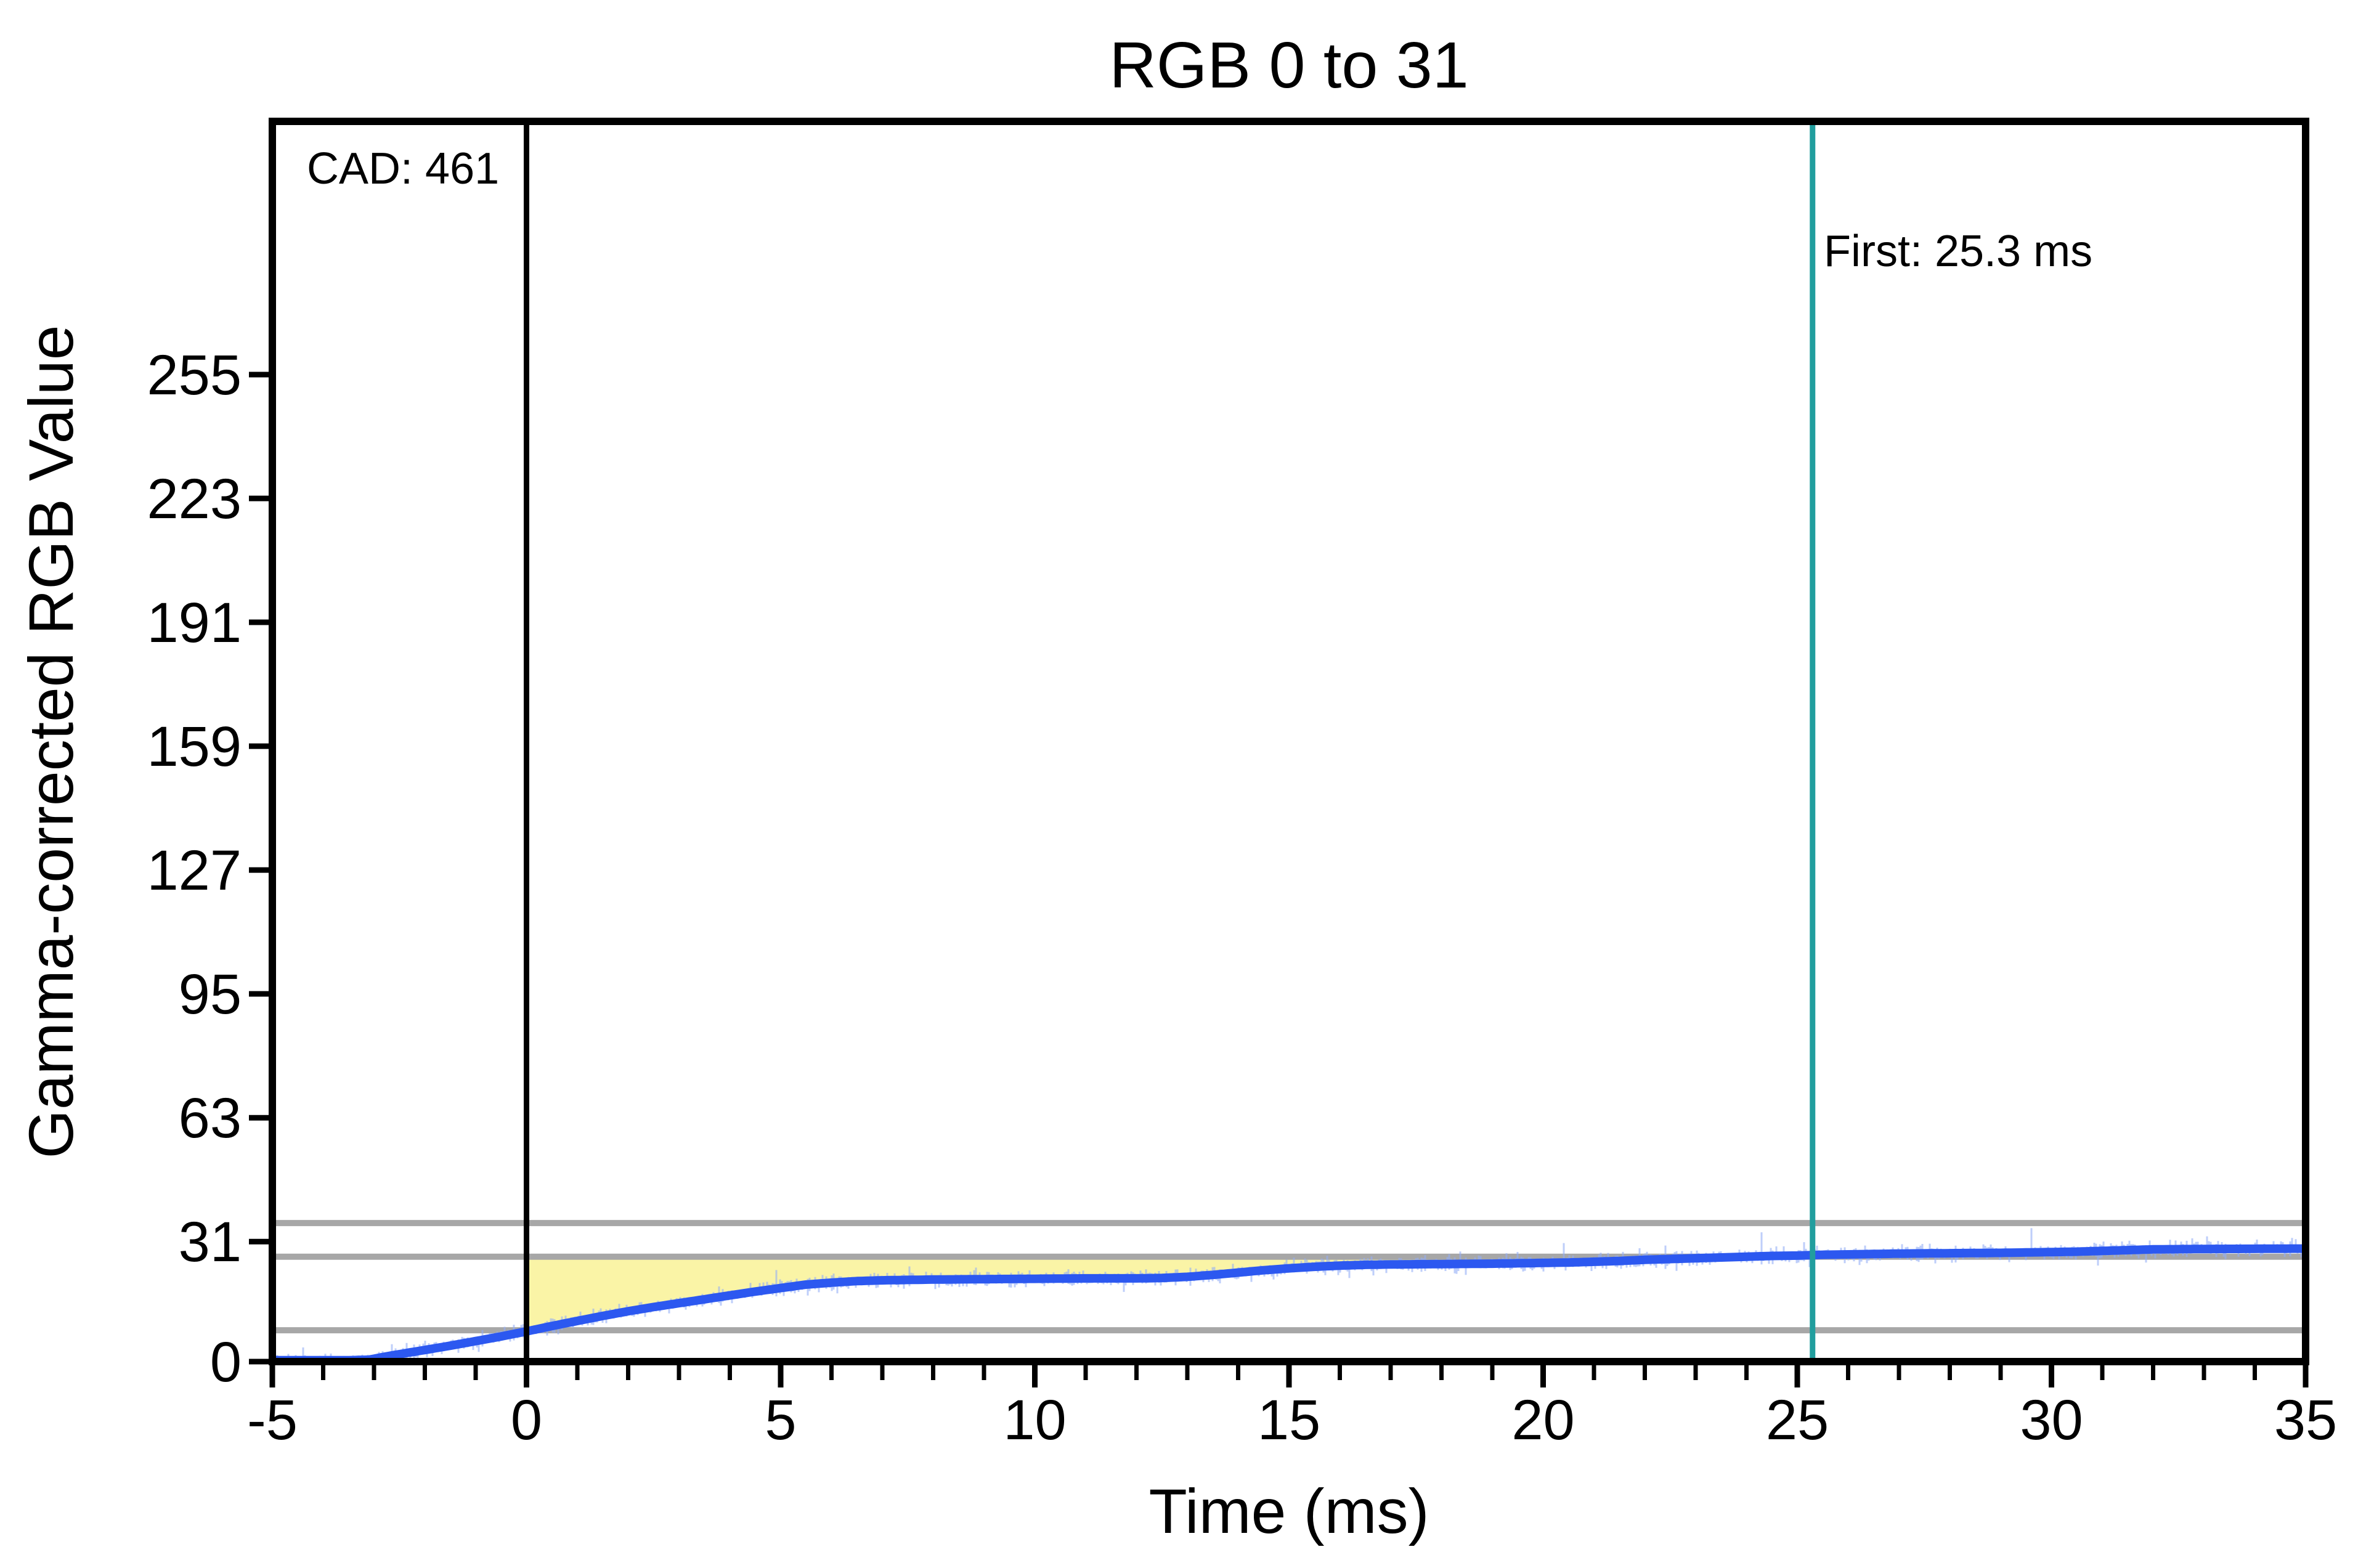 The image size is (2366, 1568). Describe the element at coordinates (194, 375) in the screenshot. I see `y-tick-label-255: 255` at that location.